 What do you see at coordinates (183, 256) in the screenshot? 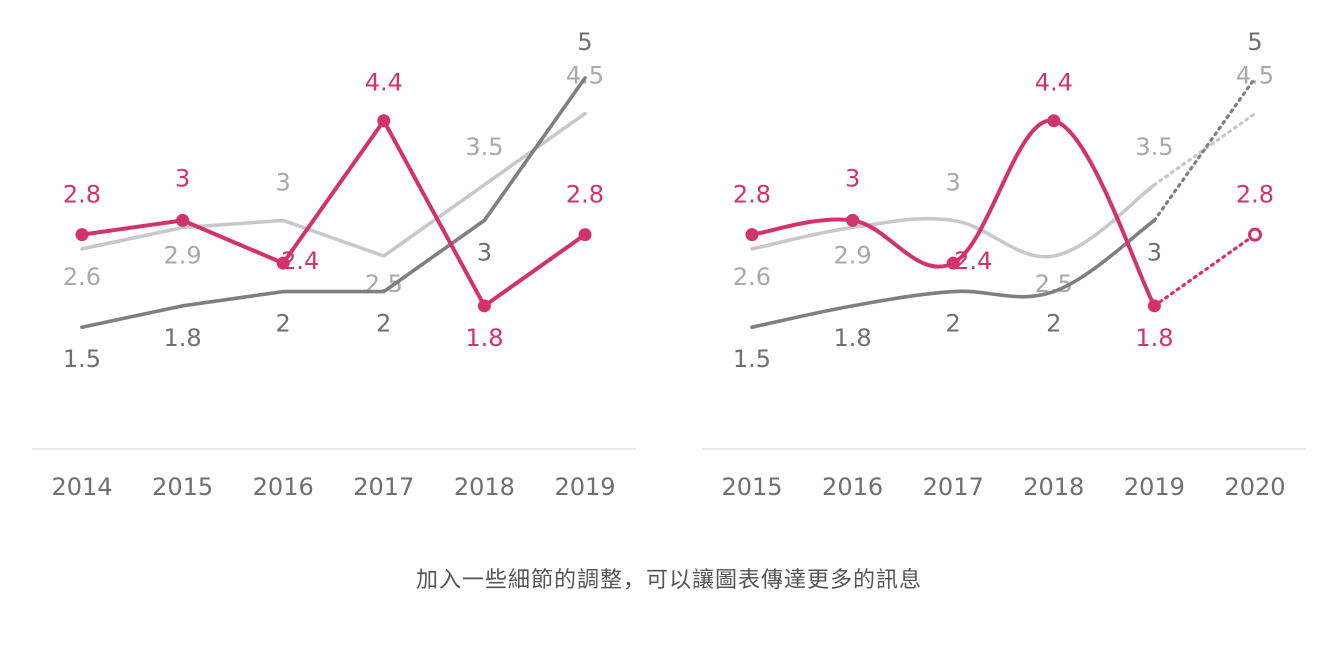
I see `chart-1-series-1-data-label: 2.9` at bounding box center [183, 256].